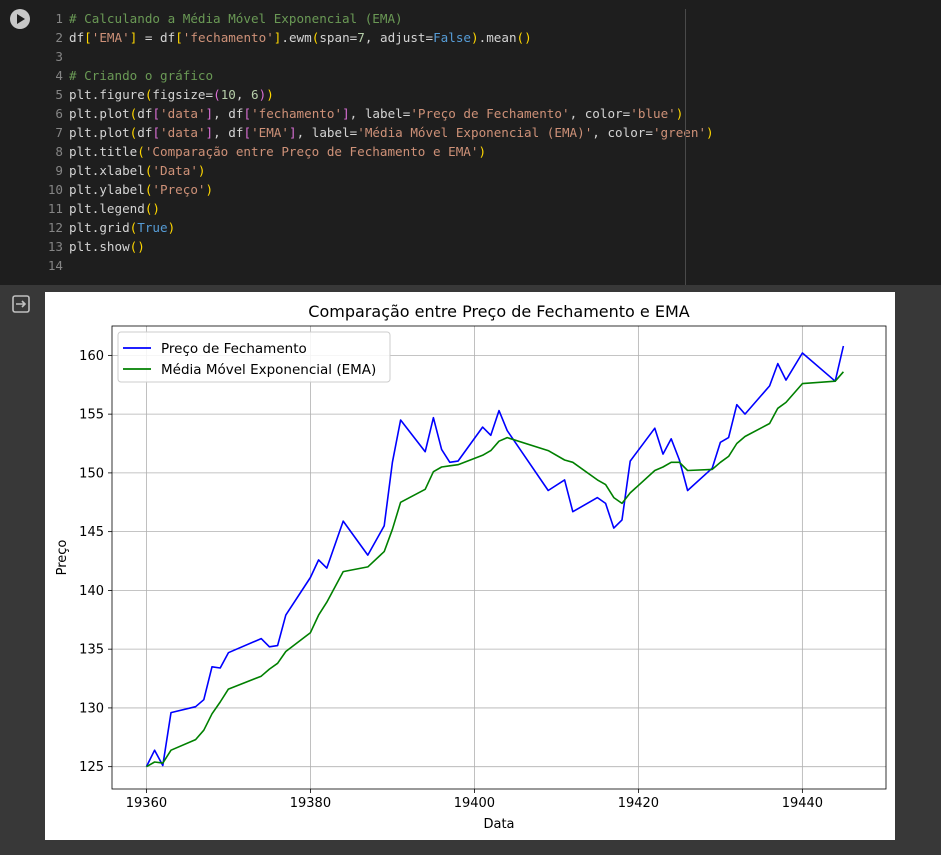 The image size is (941, 855). What do you see at coordinates (475, 132) in the screenshot?
I see `code-token: 'Média Móvel Exponencial (EMA)'` at bounding box center [475, 132].